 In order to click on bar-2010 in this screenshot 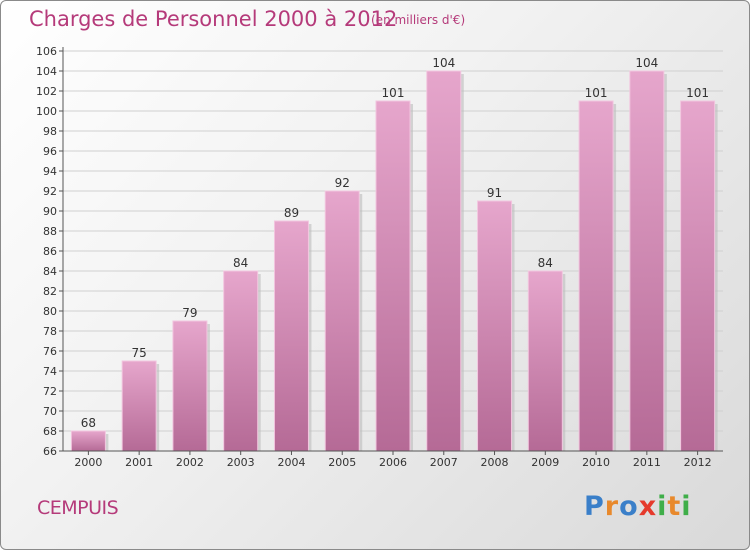, I will do `click(596, 276)`.